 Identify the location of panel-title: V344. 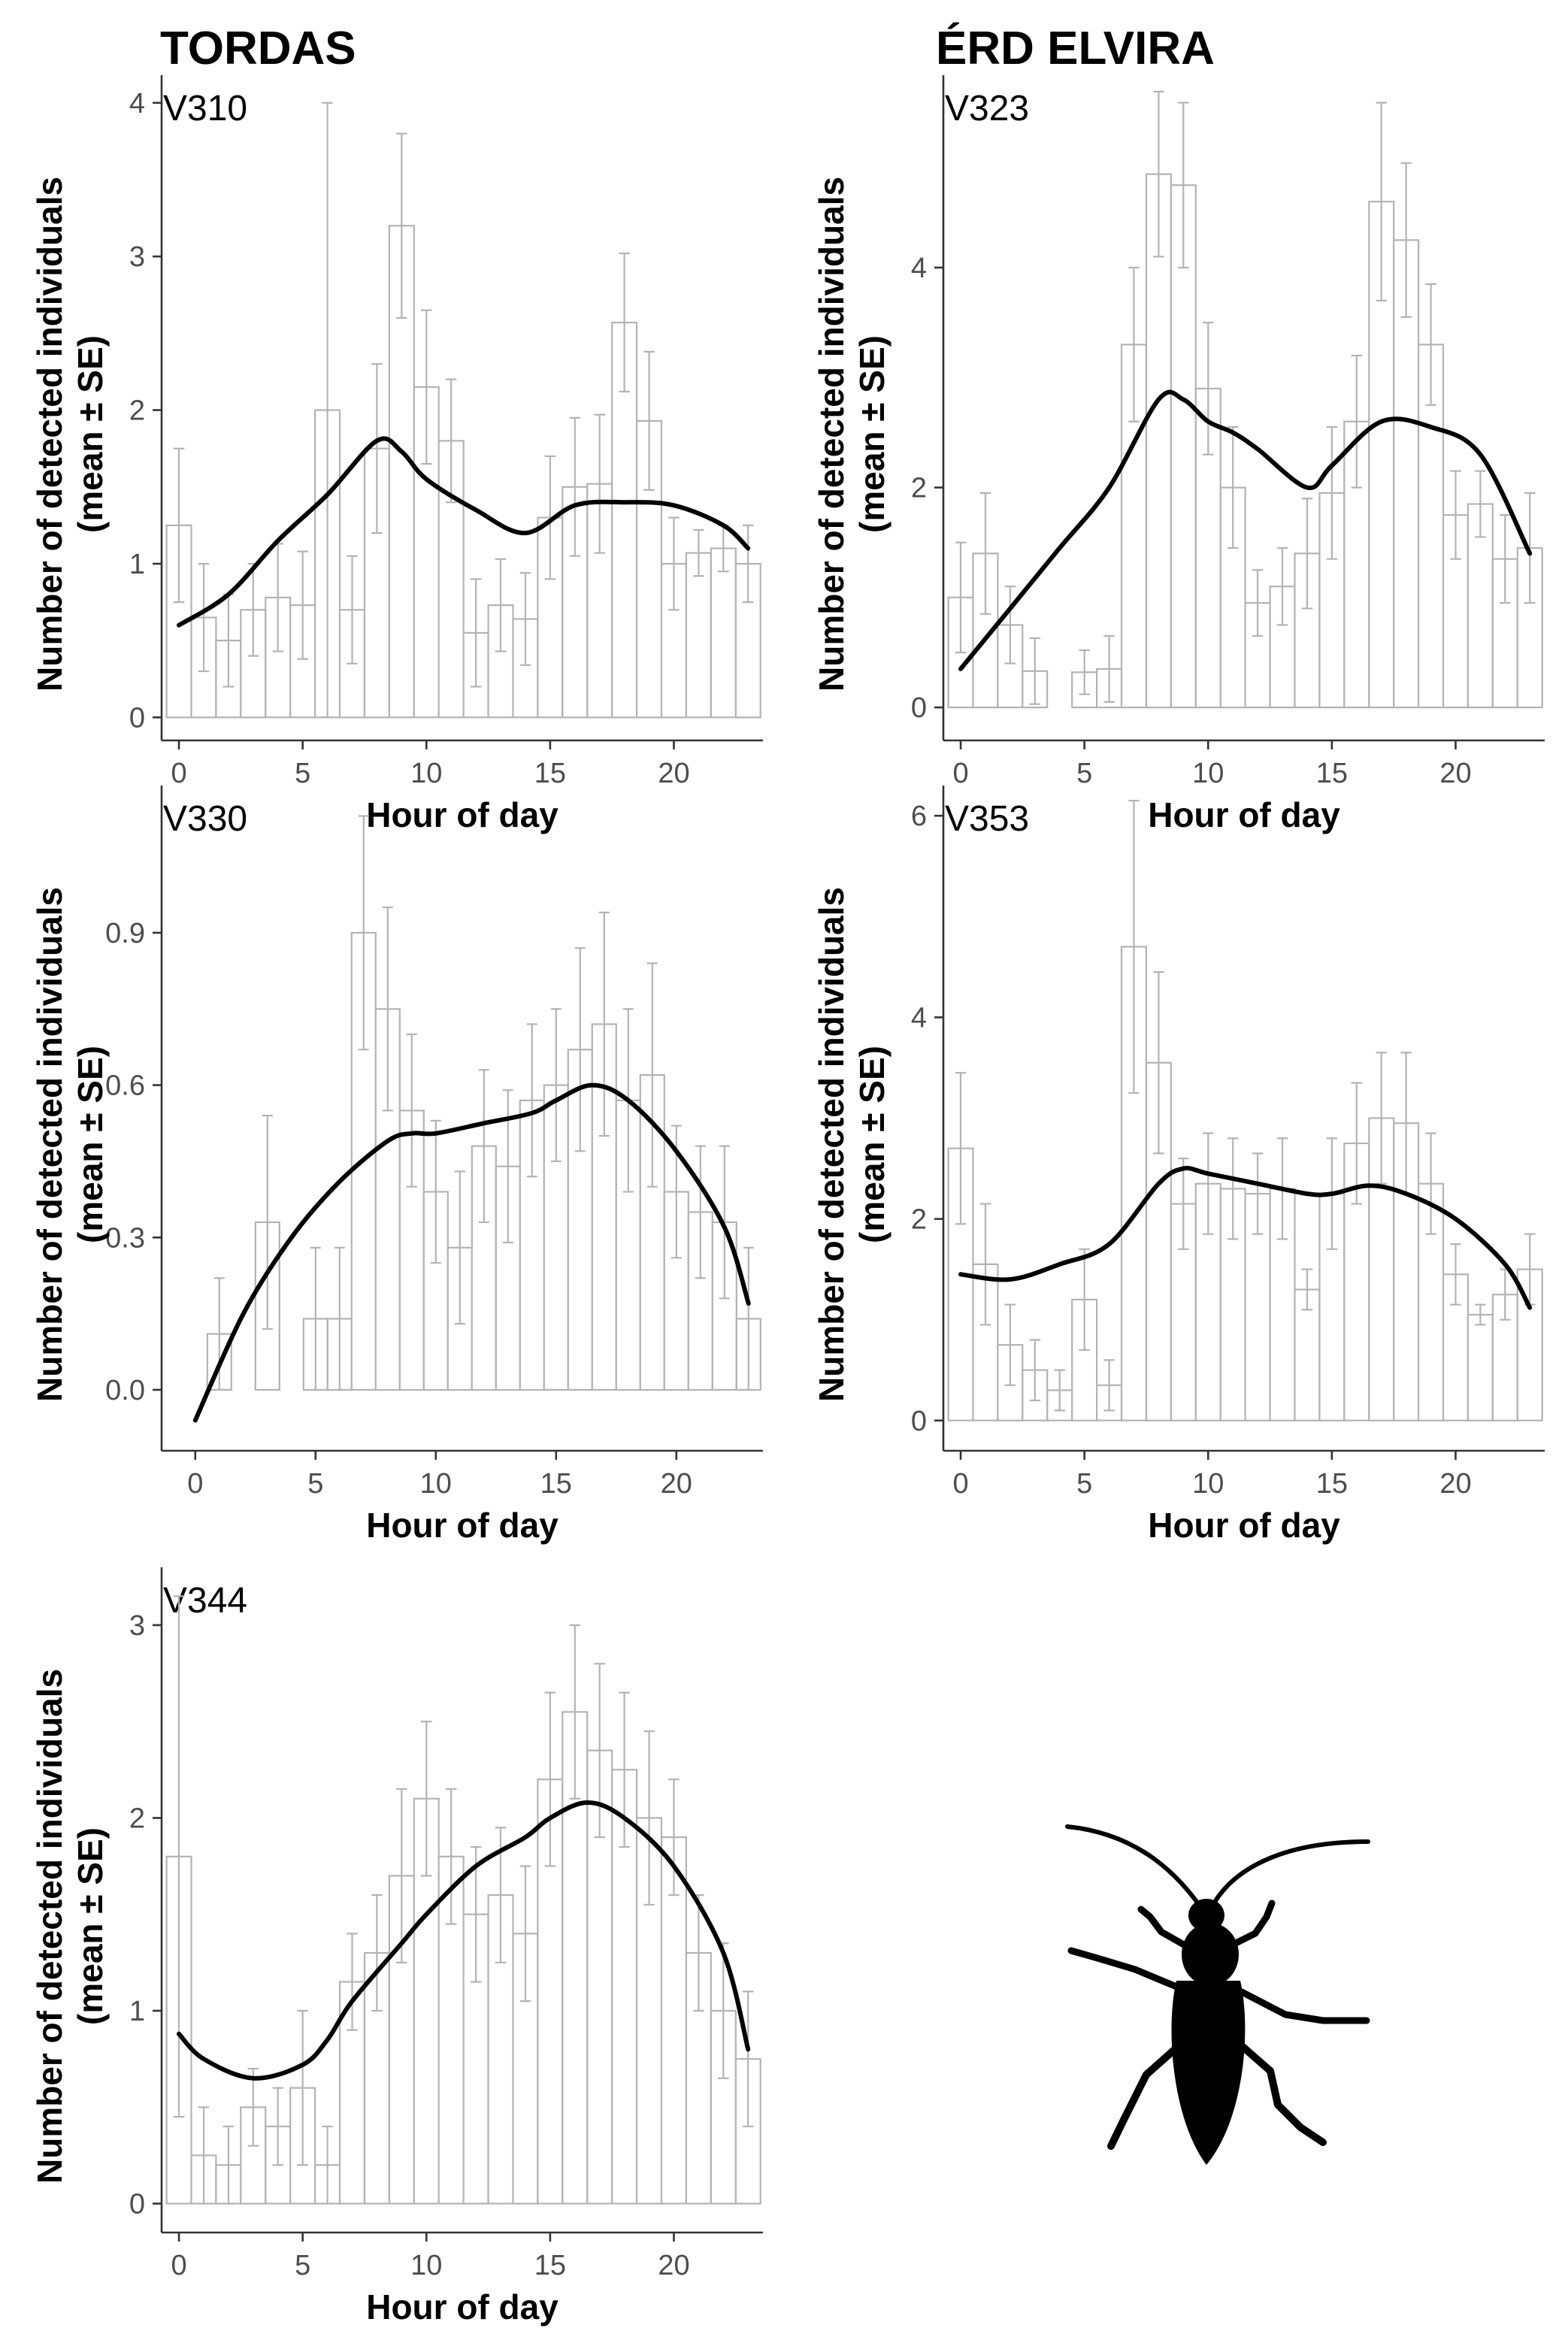
(205, 1601).